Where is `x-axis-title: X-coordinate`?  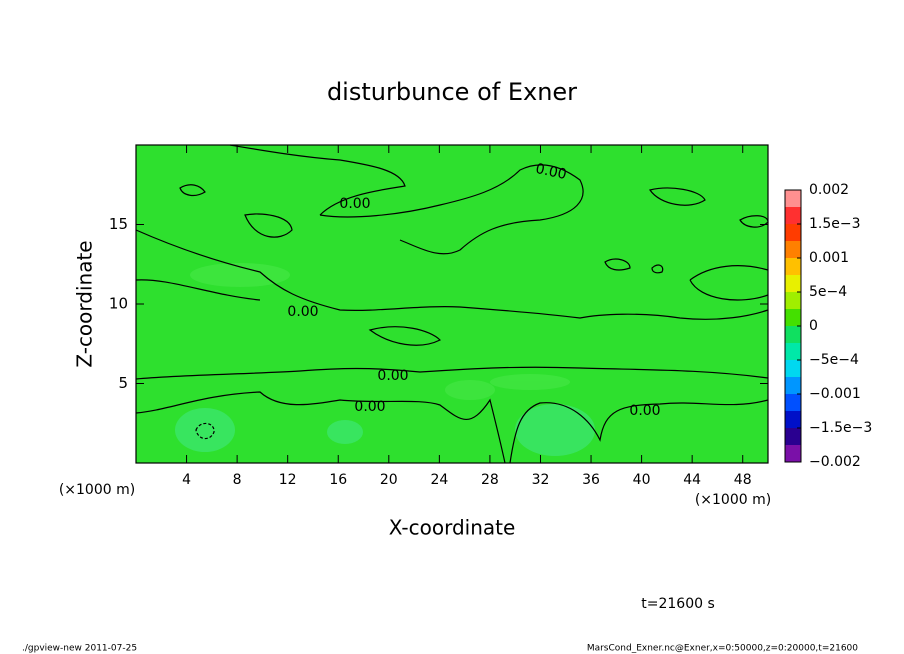 x-axis-title: X-coordinate is located at coordinates (452, 528).